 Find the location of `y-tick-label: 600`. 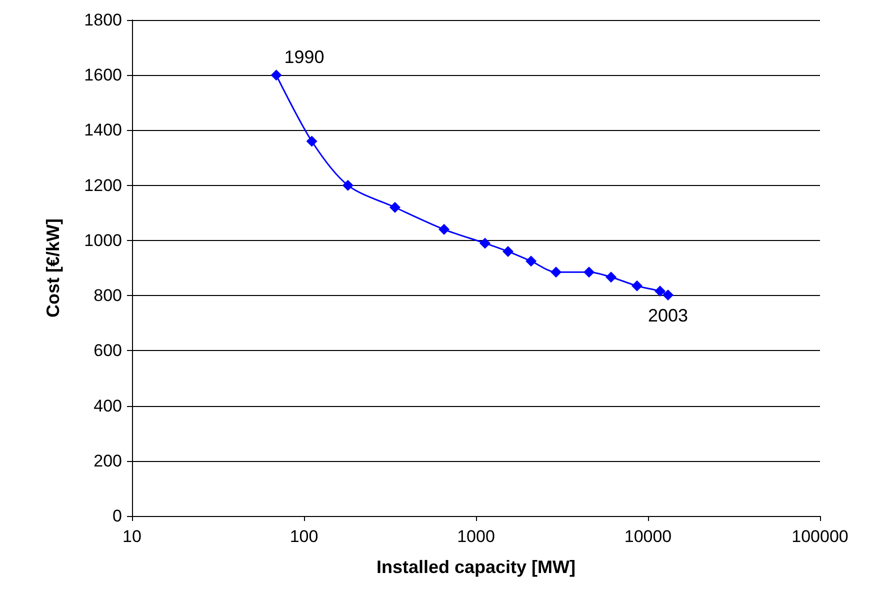

y-tick-label: 600 is located at coordinates (108, 350).